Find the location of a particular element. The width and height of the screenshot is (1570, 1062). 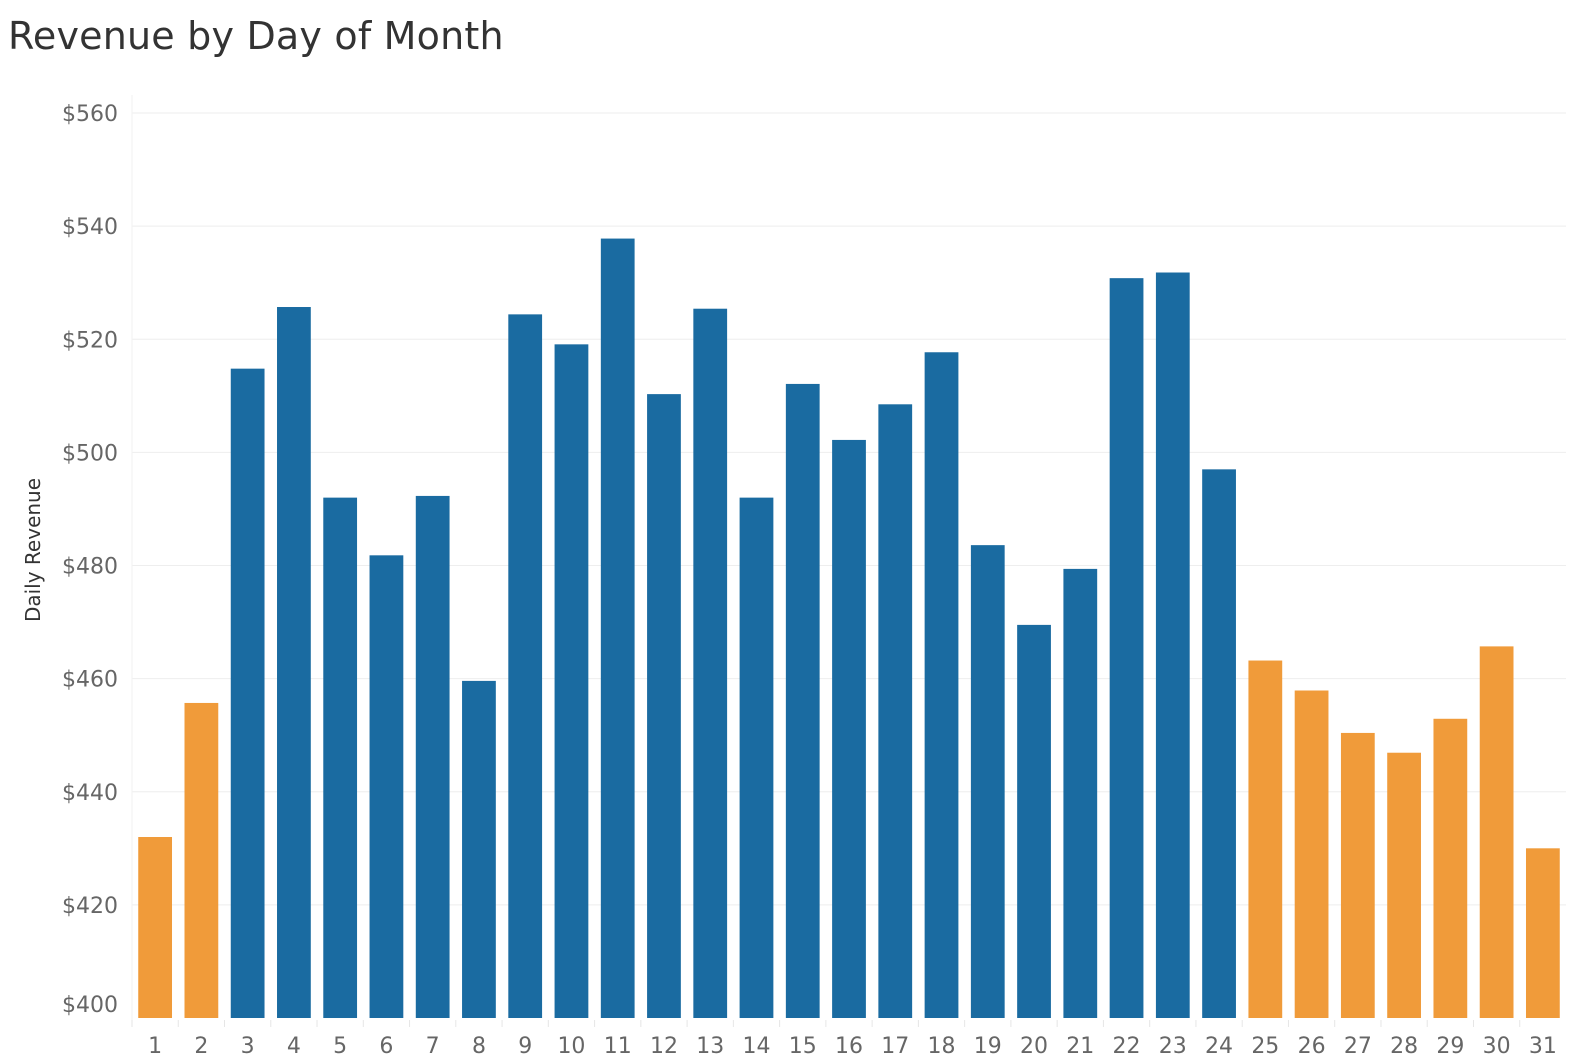

x-tick-label: 19 is located at coordinates (988, 1046).